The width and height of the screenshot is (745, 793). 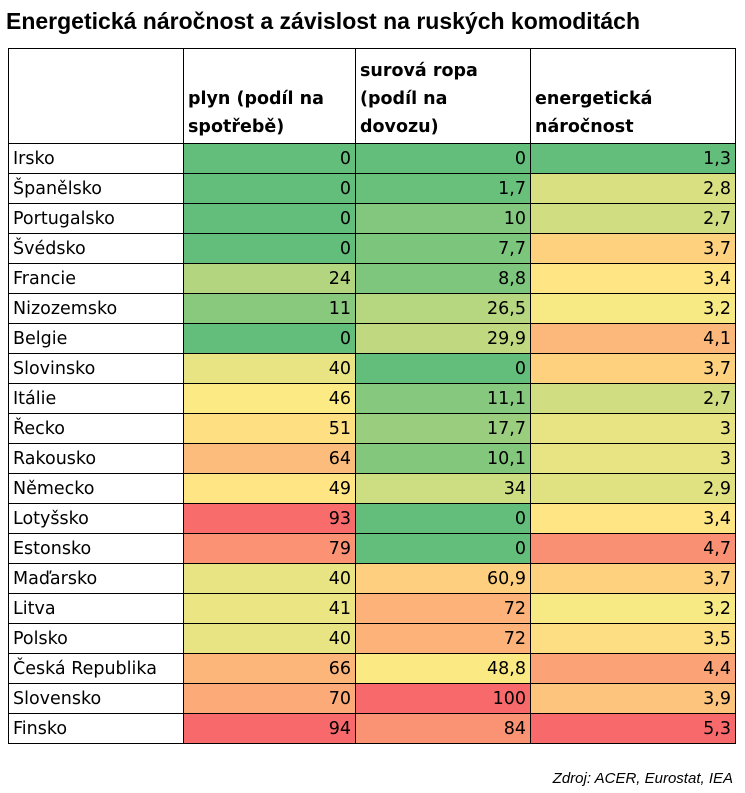 I want to click on country-cell: Švédsko, so click(x=96, y=248).